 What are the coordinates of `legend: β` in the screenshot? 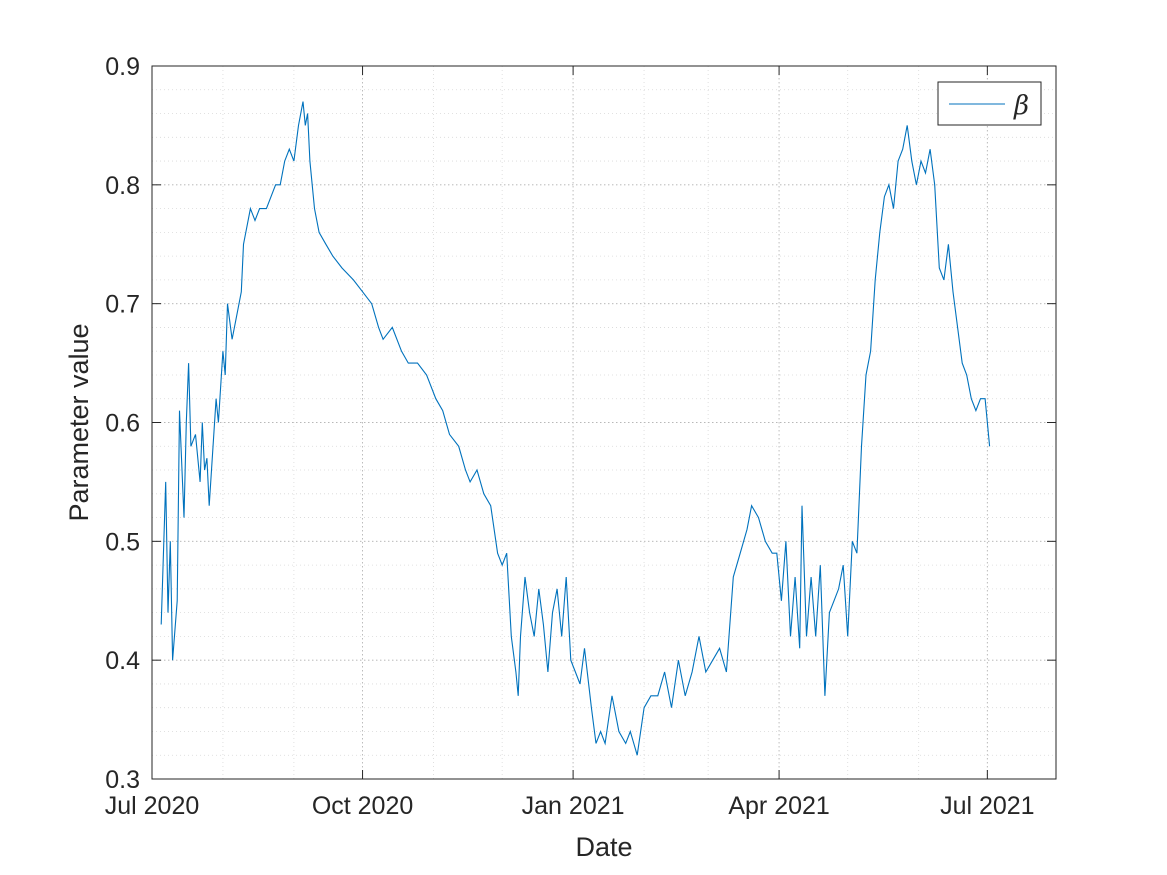 It's located at (989, 103).